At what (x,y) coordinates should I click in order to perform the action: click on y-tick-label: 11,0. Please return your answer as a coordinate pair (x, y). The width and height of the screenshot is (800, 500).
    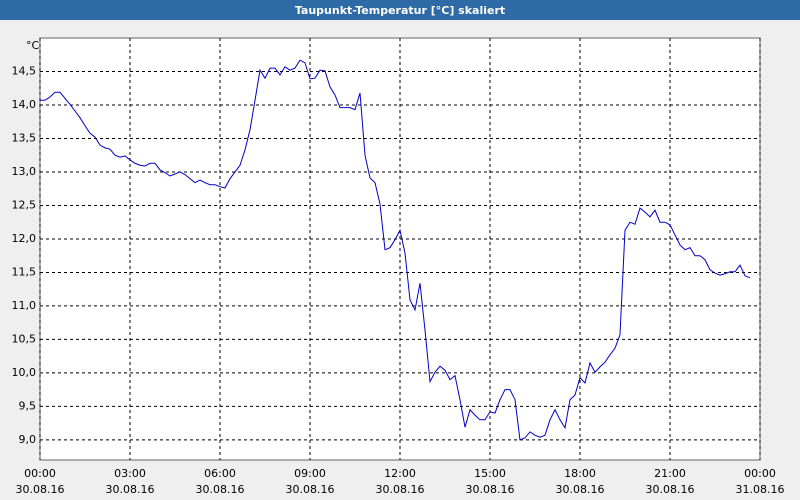
    Looking at the image, I should click on (24, 305).